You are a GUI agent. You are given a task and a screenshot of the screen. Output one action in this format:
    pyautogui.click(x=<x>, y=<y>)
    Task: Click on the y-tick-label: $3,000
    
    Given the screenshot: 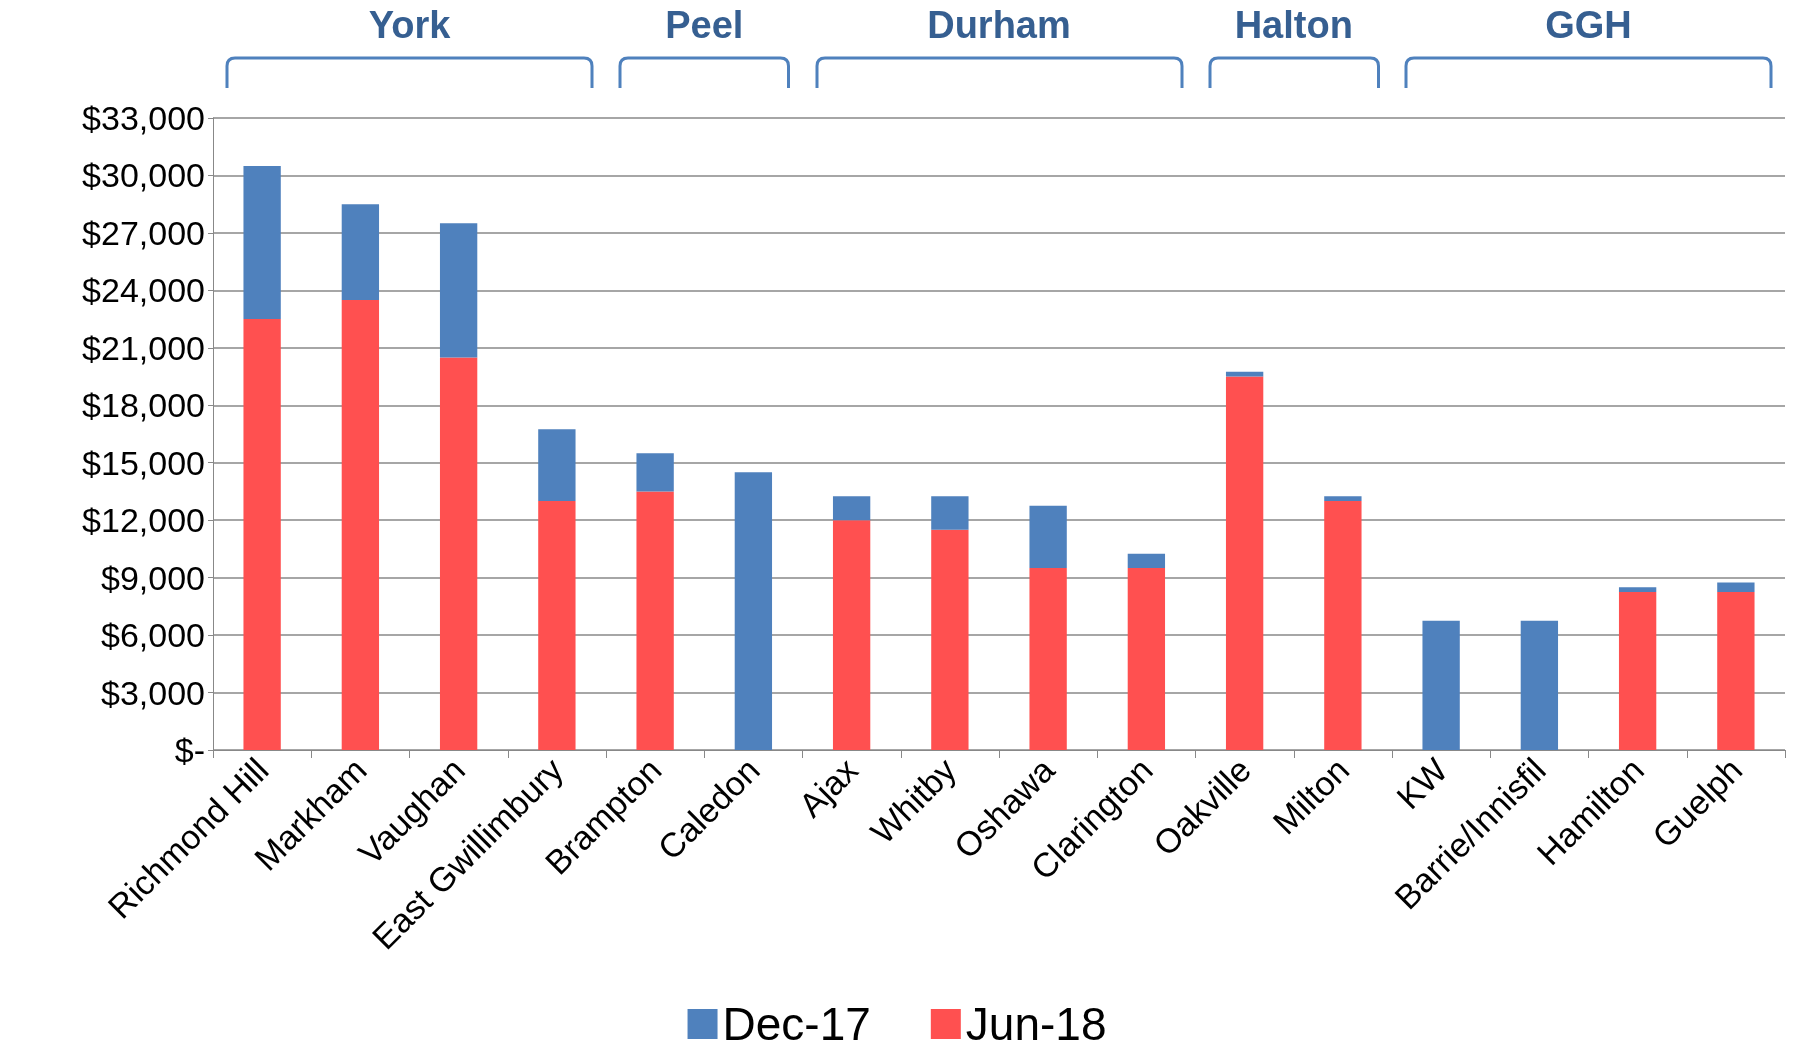 What is the action you would take?
    pyautogui.click(x=153, y=692)
    